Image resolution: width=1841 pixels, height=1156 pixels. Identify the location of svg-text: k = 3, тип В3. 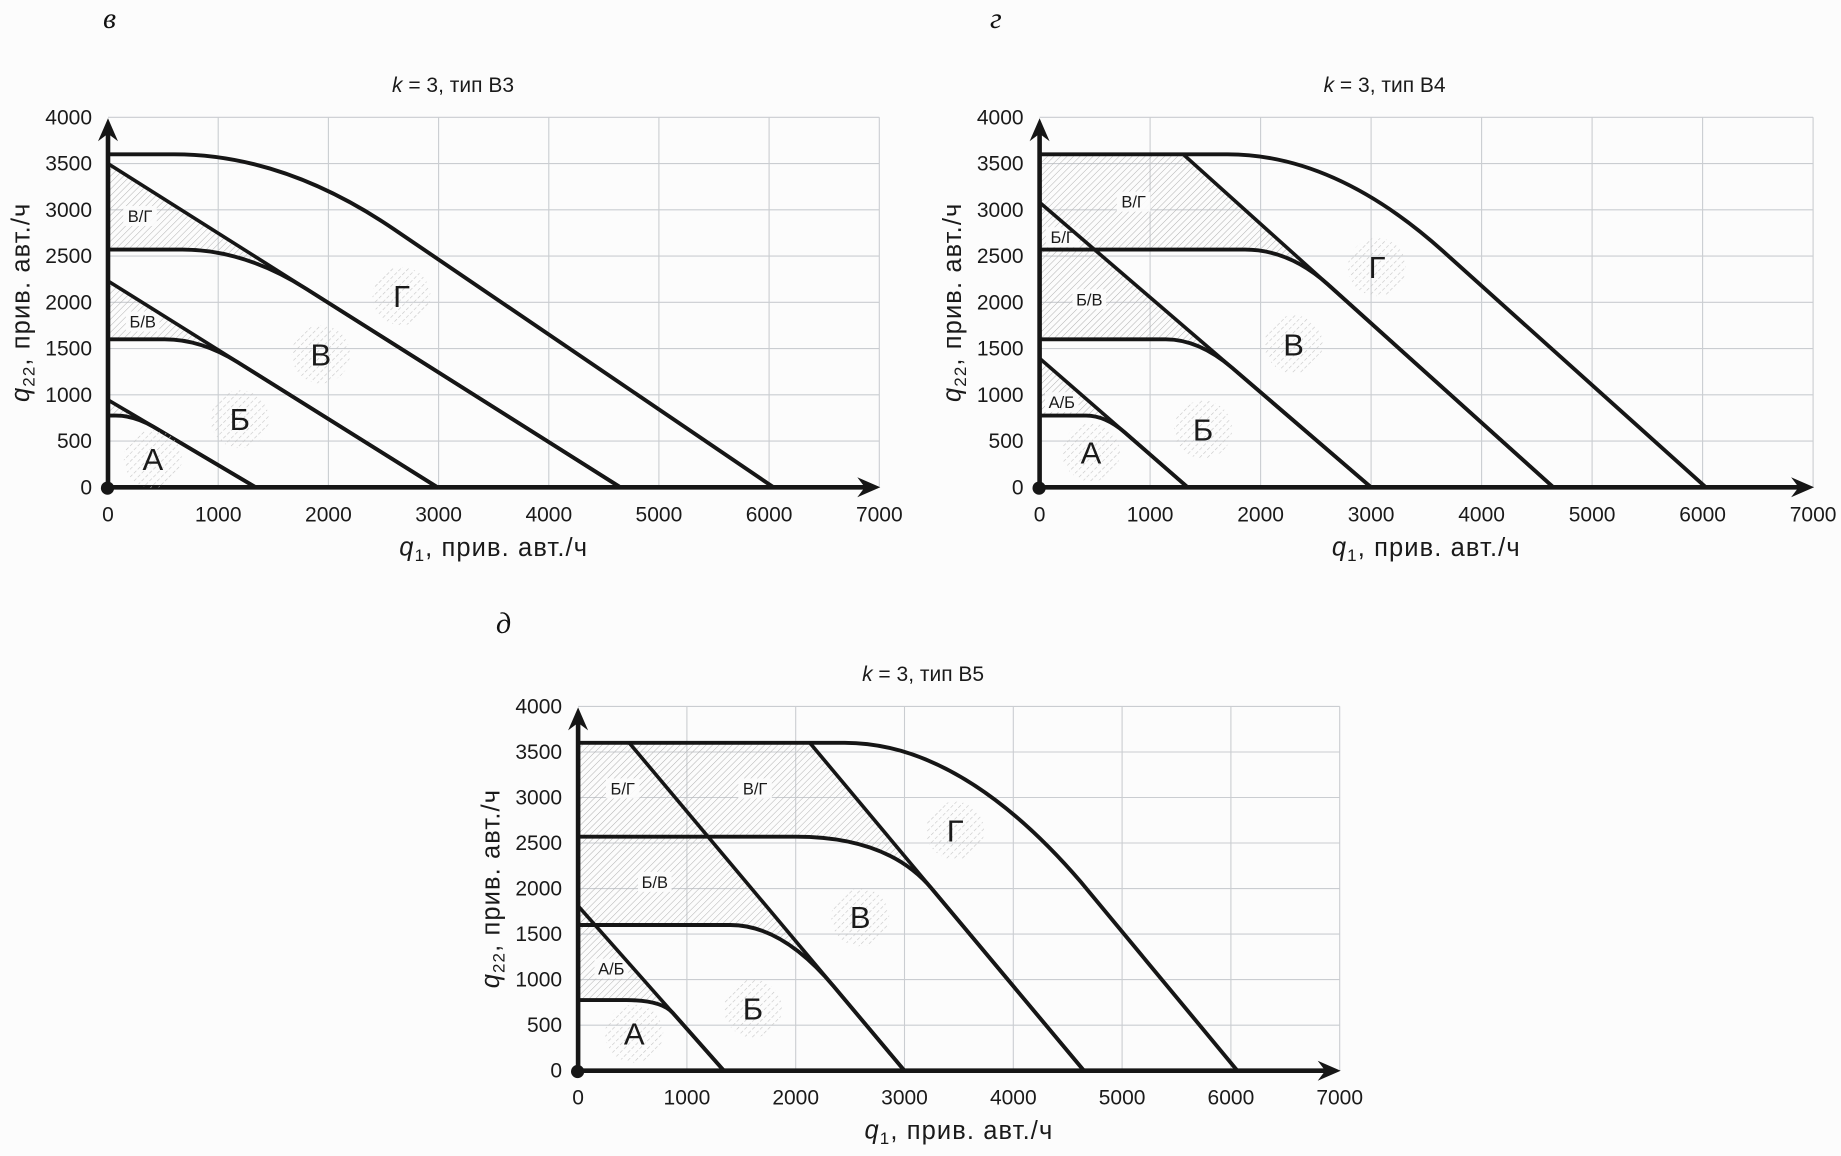
(453, 85).